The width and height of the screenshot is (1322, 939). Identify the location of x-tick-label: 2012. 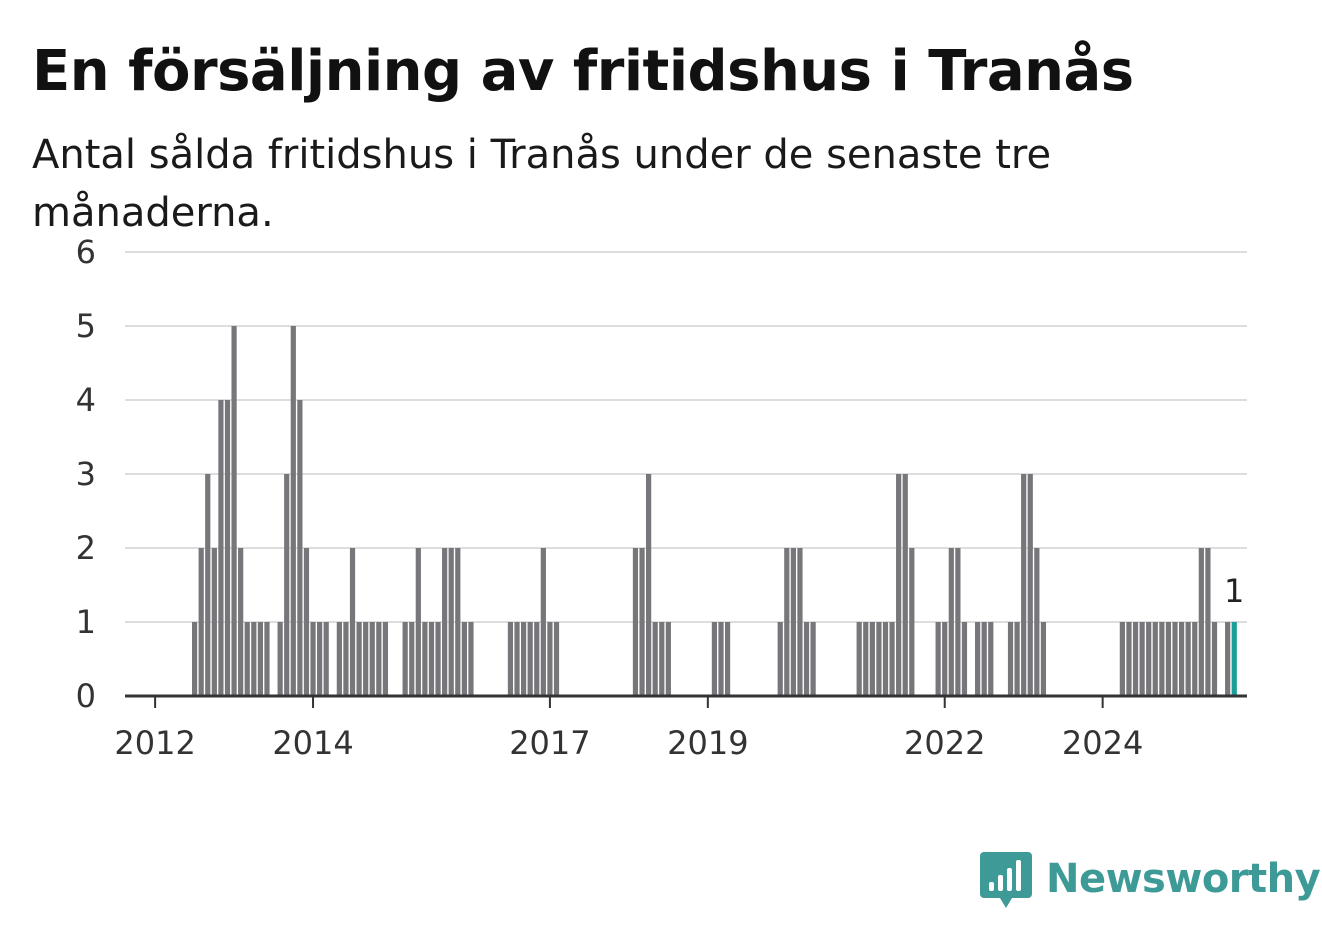
(154, 743).